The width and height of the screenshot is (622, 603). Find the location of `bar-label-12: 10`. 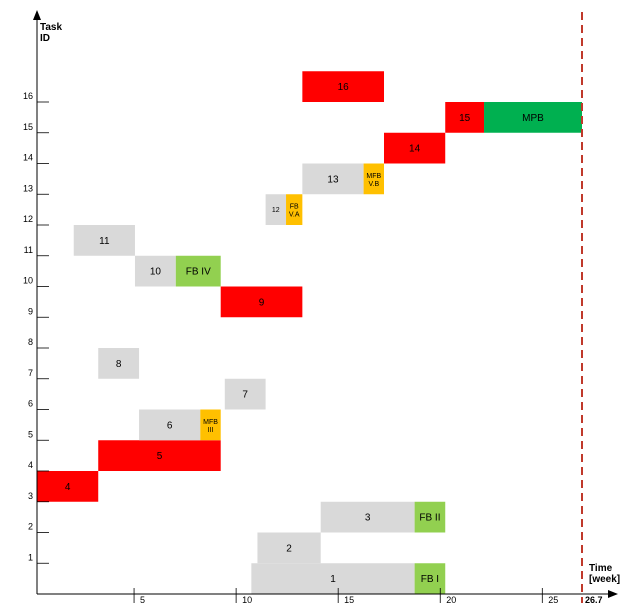

bar-label-12: 10 is located at coordinates (156, 272).